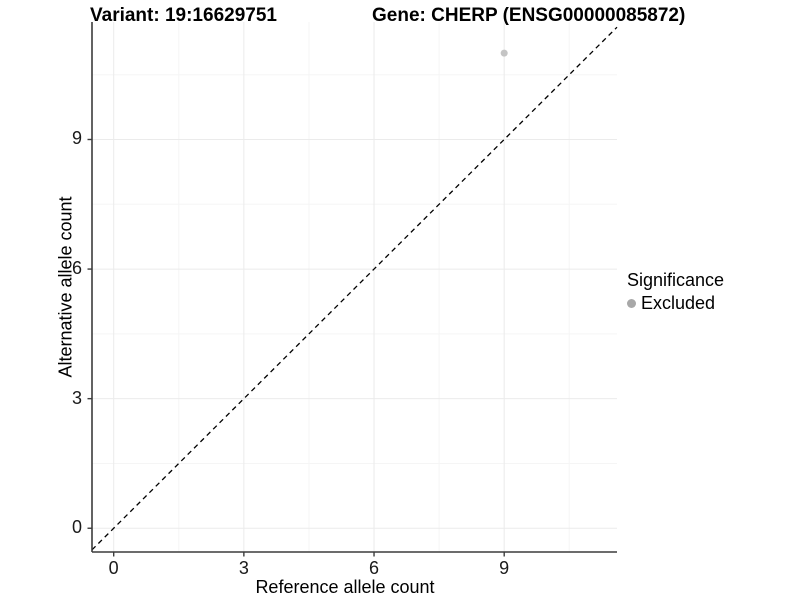  Describe the element at coordinates (65, 287) in the screenshot. I see `y-axis-title: Alternative allele count` at that location.